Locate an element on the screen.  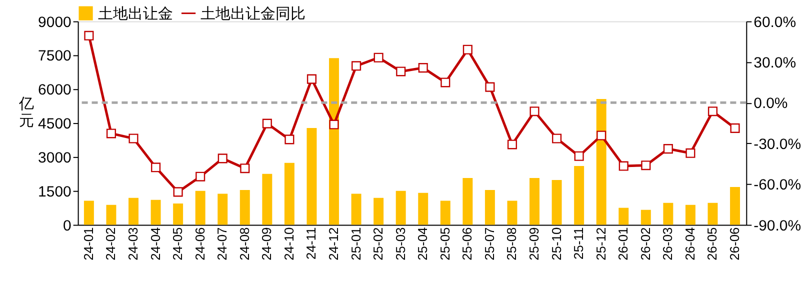
y-tick-label: 1500 is located at coordinates (55, 191).